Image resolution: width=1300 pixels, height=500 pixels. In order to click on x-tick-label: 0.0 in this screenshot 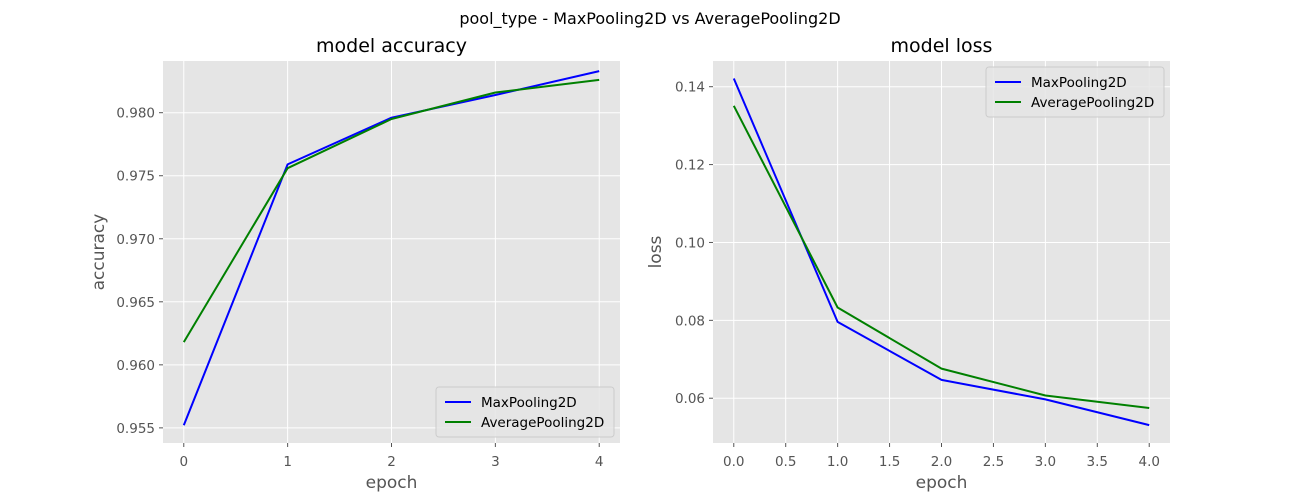, I will do `click(733, 462)`.